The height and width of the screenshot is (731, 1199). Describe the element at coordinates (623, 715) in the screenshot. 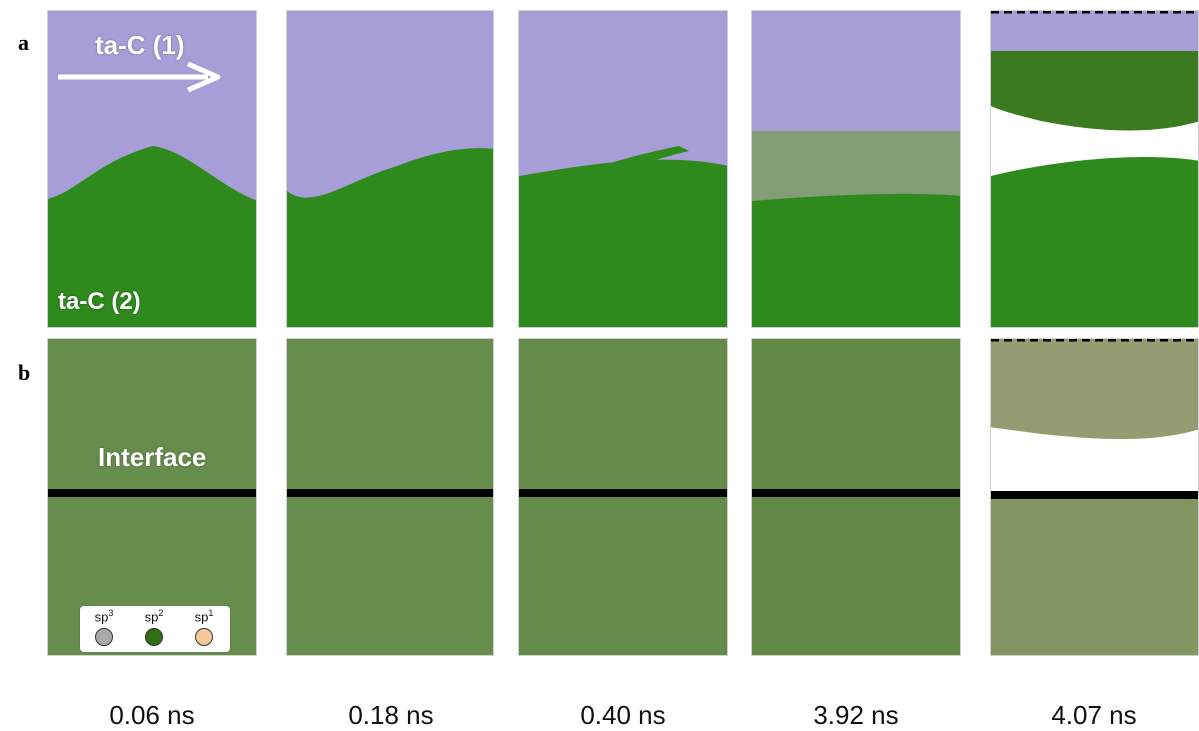

I see `time-label-3: 0.40 ns` at that location.